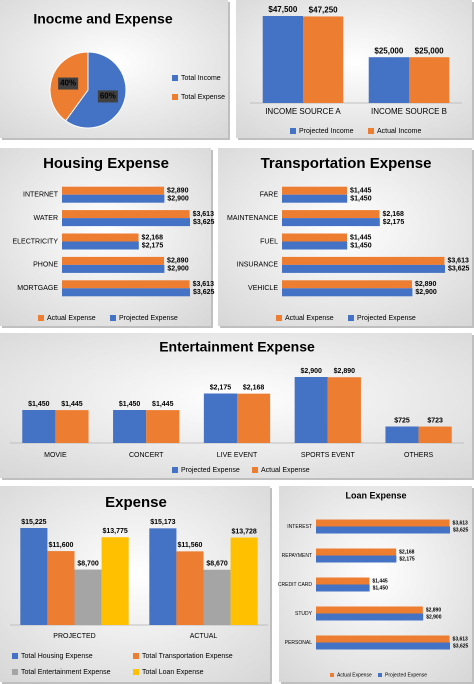 Image resolution: width=474 pixels, height=684 pixels. I want to click on x-tick-label: INCOME SOURCE A, so click(303, 111).